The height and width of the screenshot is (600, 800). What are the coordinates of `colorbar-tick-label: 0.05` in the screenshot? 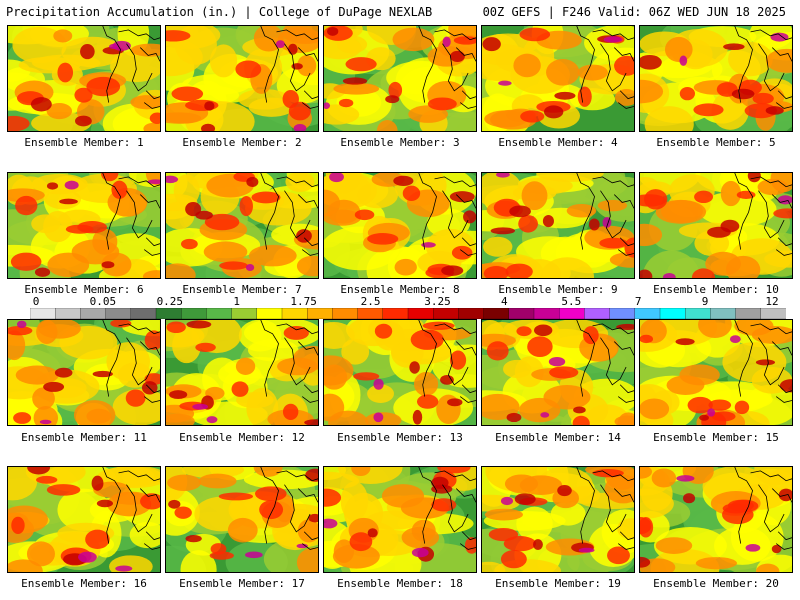 It's located at (103, 301).